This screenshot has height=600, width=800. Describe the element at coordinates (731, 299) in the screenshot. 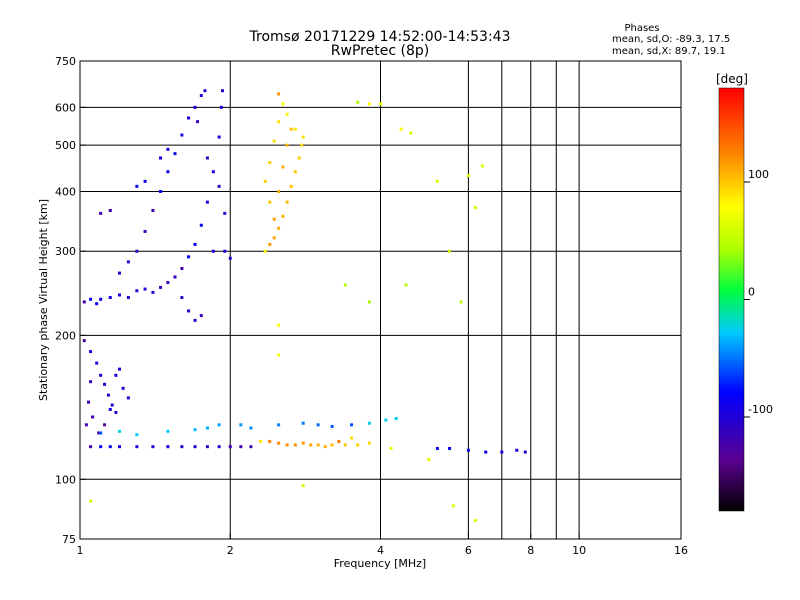

I see `colorbar-gradient` at that location.